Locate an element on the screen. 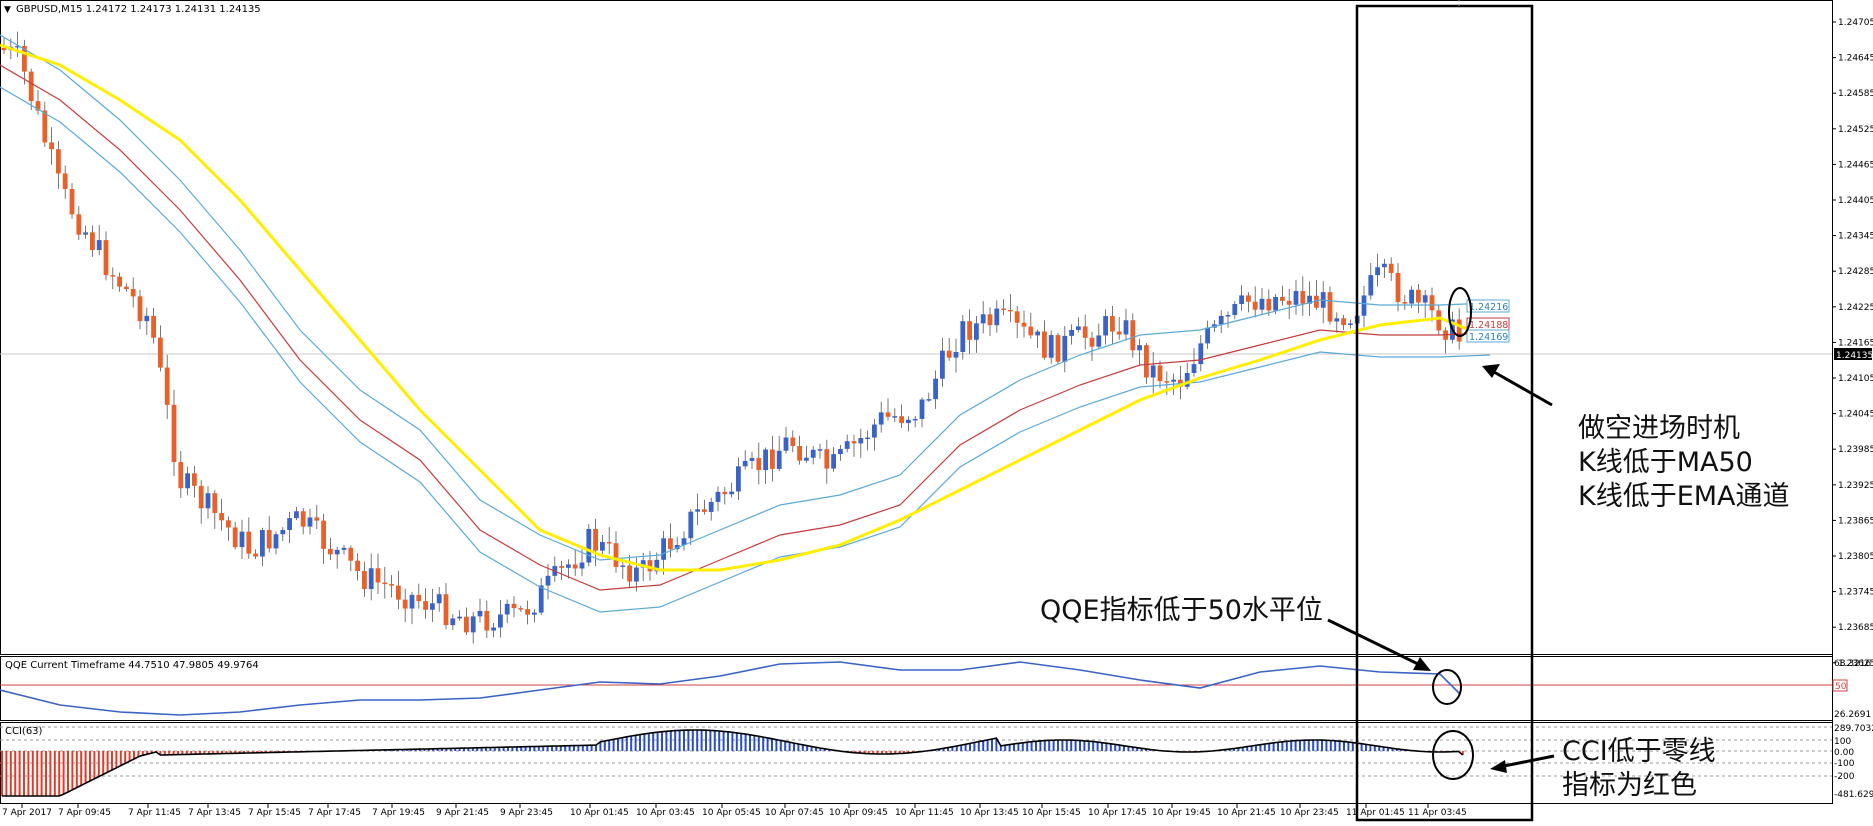 This screenshot has width=1873, height=826. price-label: 1.24225 is located at coordinates (1855, 308).